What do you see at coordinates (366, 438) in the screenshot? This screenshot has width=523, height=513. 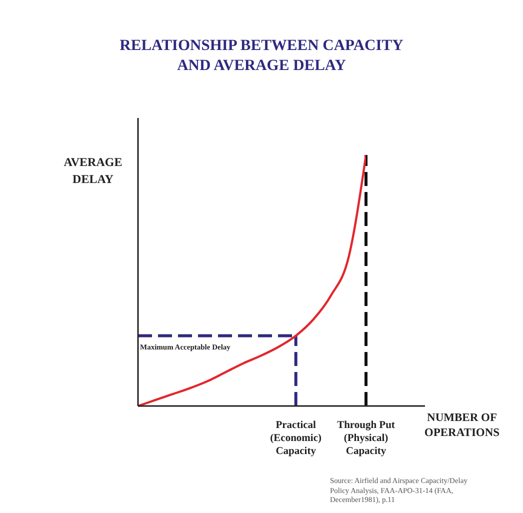 I see `x-tick-label: Through Put (Physical) Capacity` at bounding box center [366, 438].